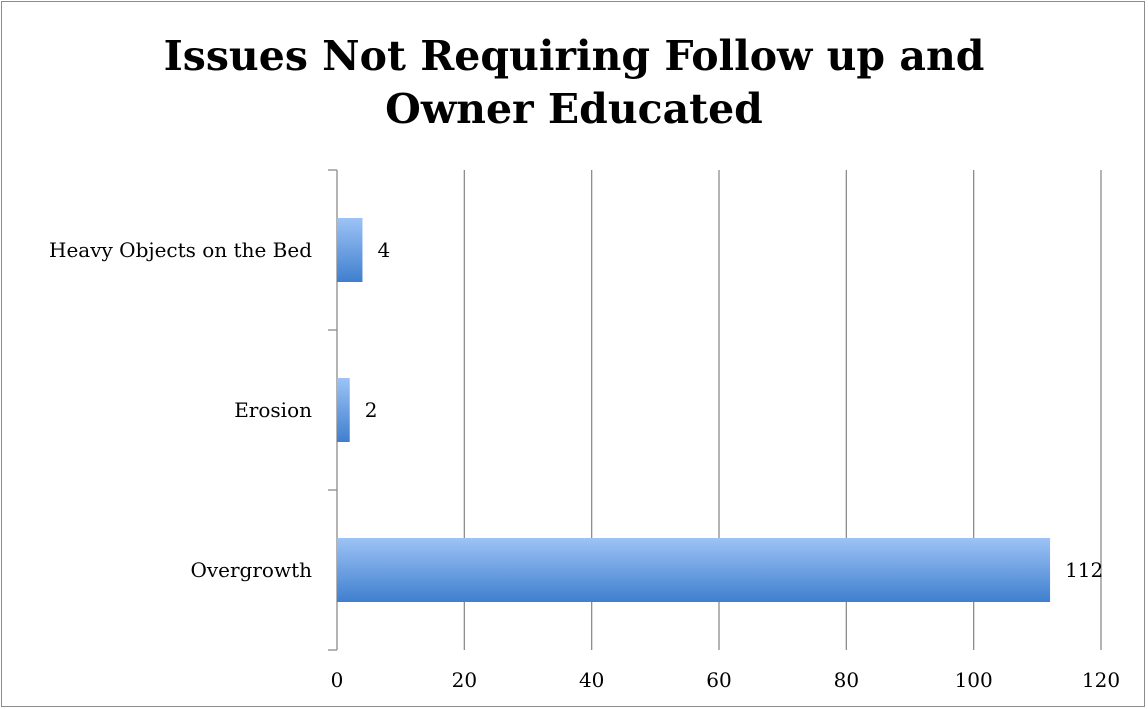  What do you see at coordinates (383, 250) in the screenshot?
I see `data-label: 4` at bounding box center [383, 250].